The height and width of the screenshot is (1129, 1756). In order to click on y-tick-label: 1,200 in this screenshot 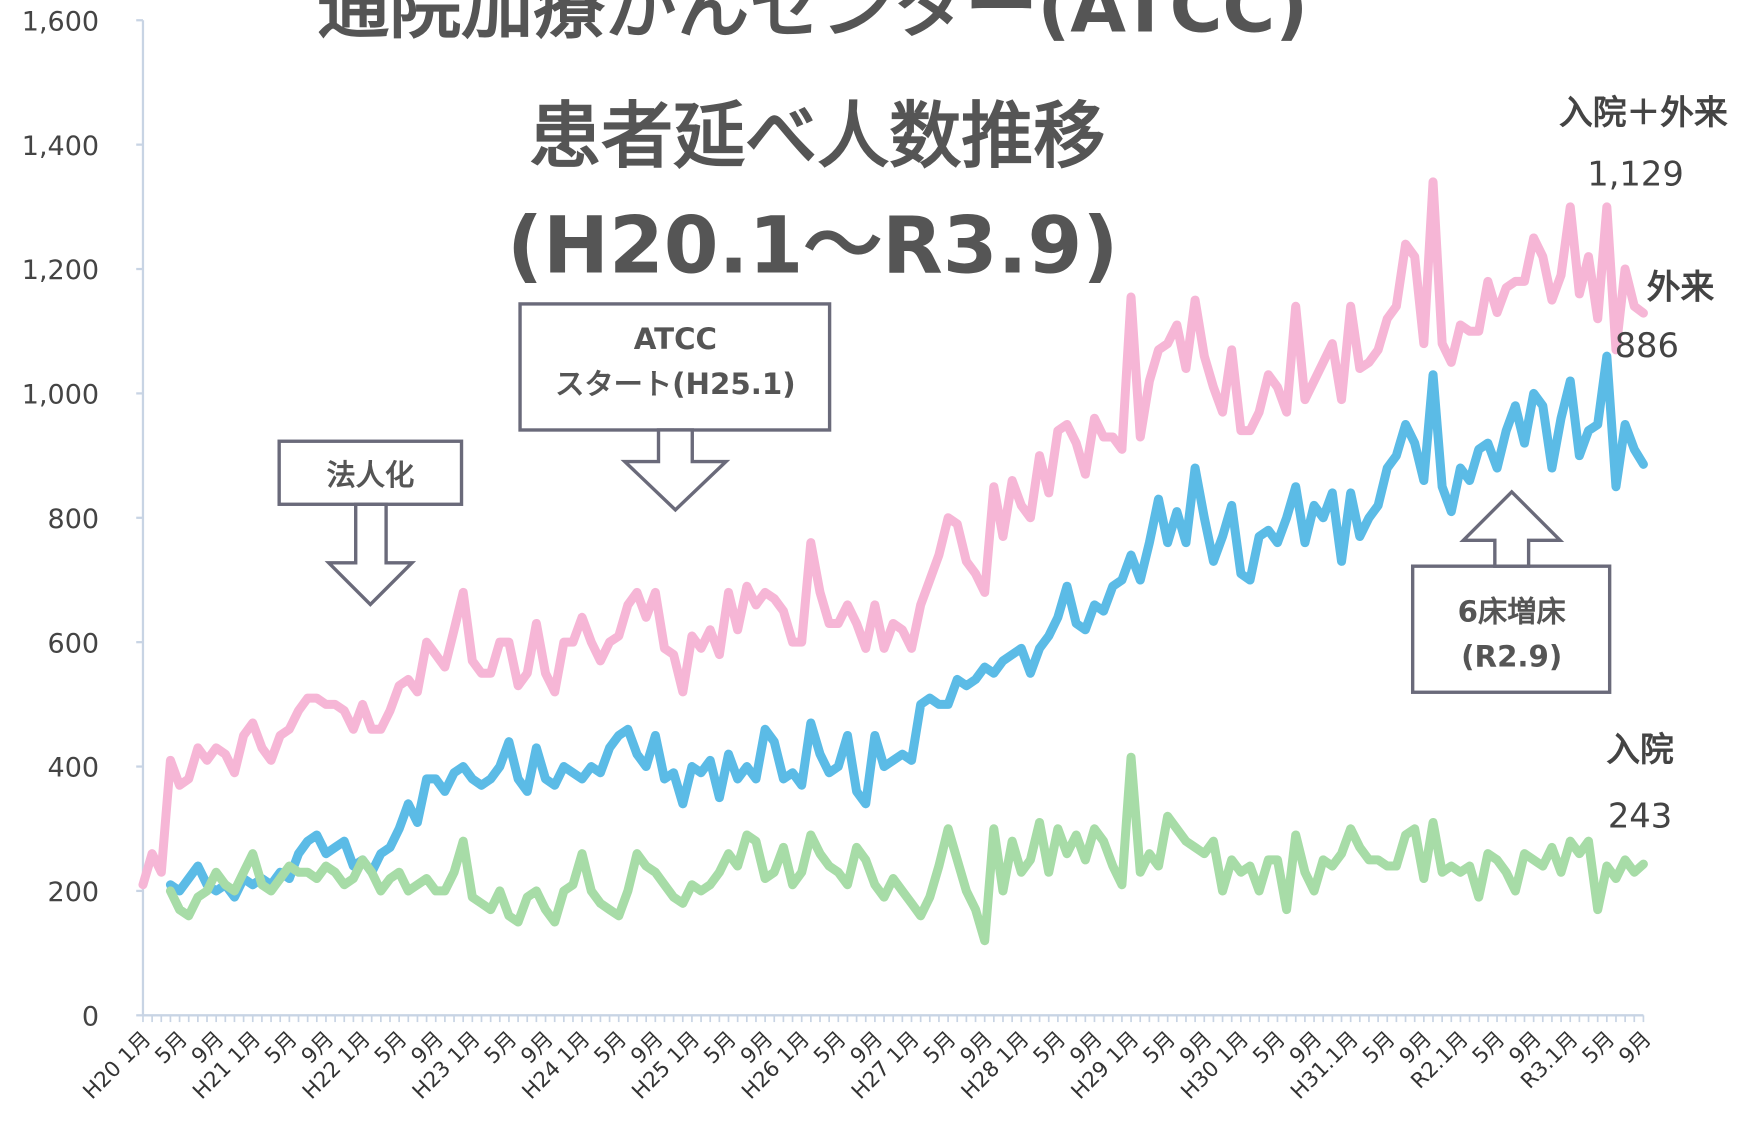, I will do `click(60, 270)`.